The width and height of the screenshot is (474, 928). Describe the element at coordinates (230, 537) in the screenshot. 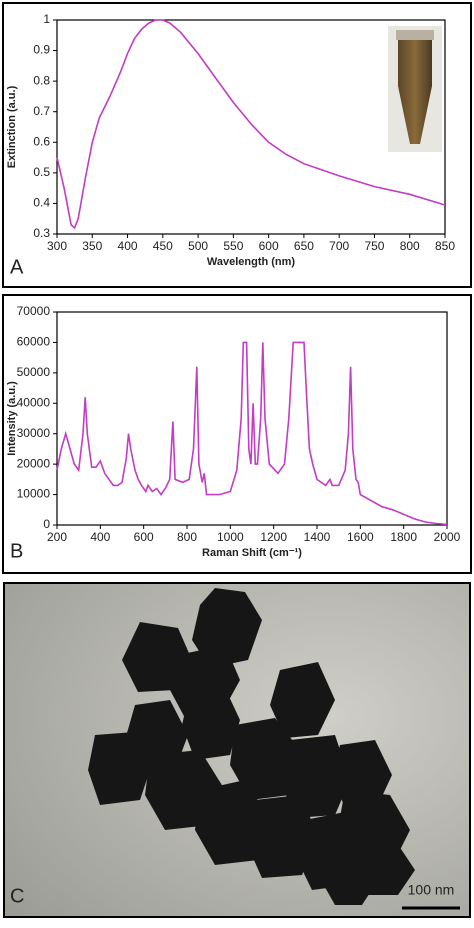

I see `x-tick-label: 1000` at that location.